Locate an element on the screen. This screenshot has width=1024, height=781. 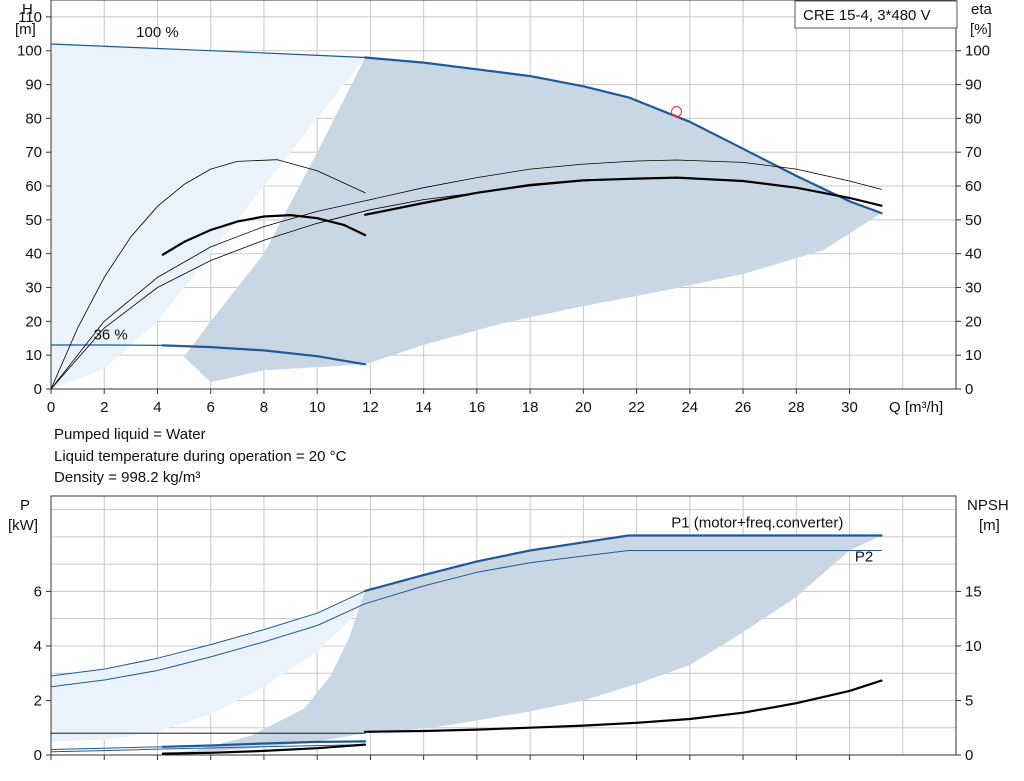
y-axis-label-left: P is located at coordinates (25, 505).